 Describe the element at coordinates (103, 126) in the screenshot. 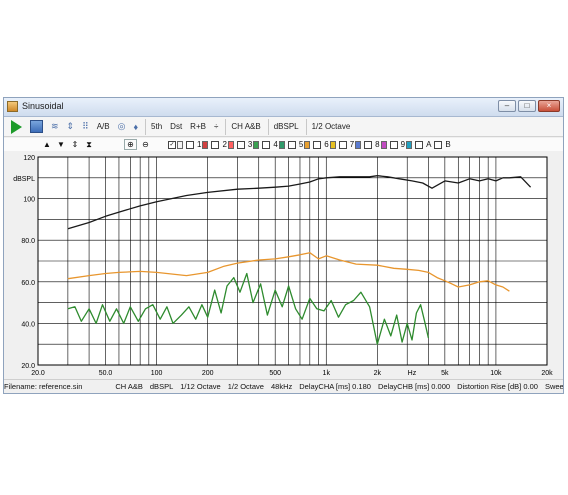

I see `ab-button: A/B` at that location.